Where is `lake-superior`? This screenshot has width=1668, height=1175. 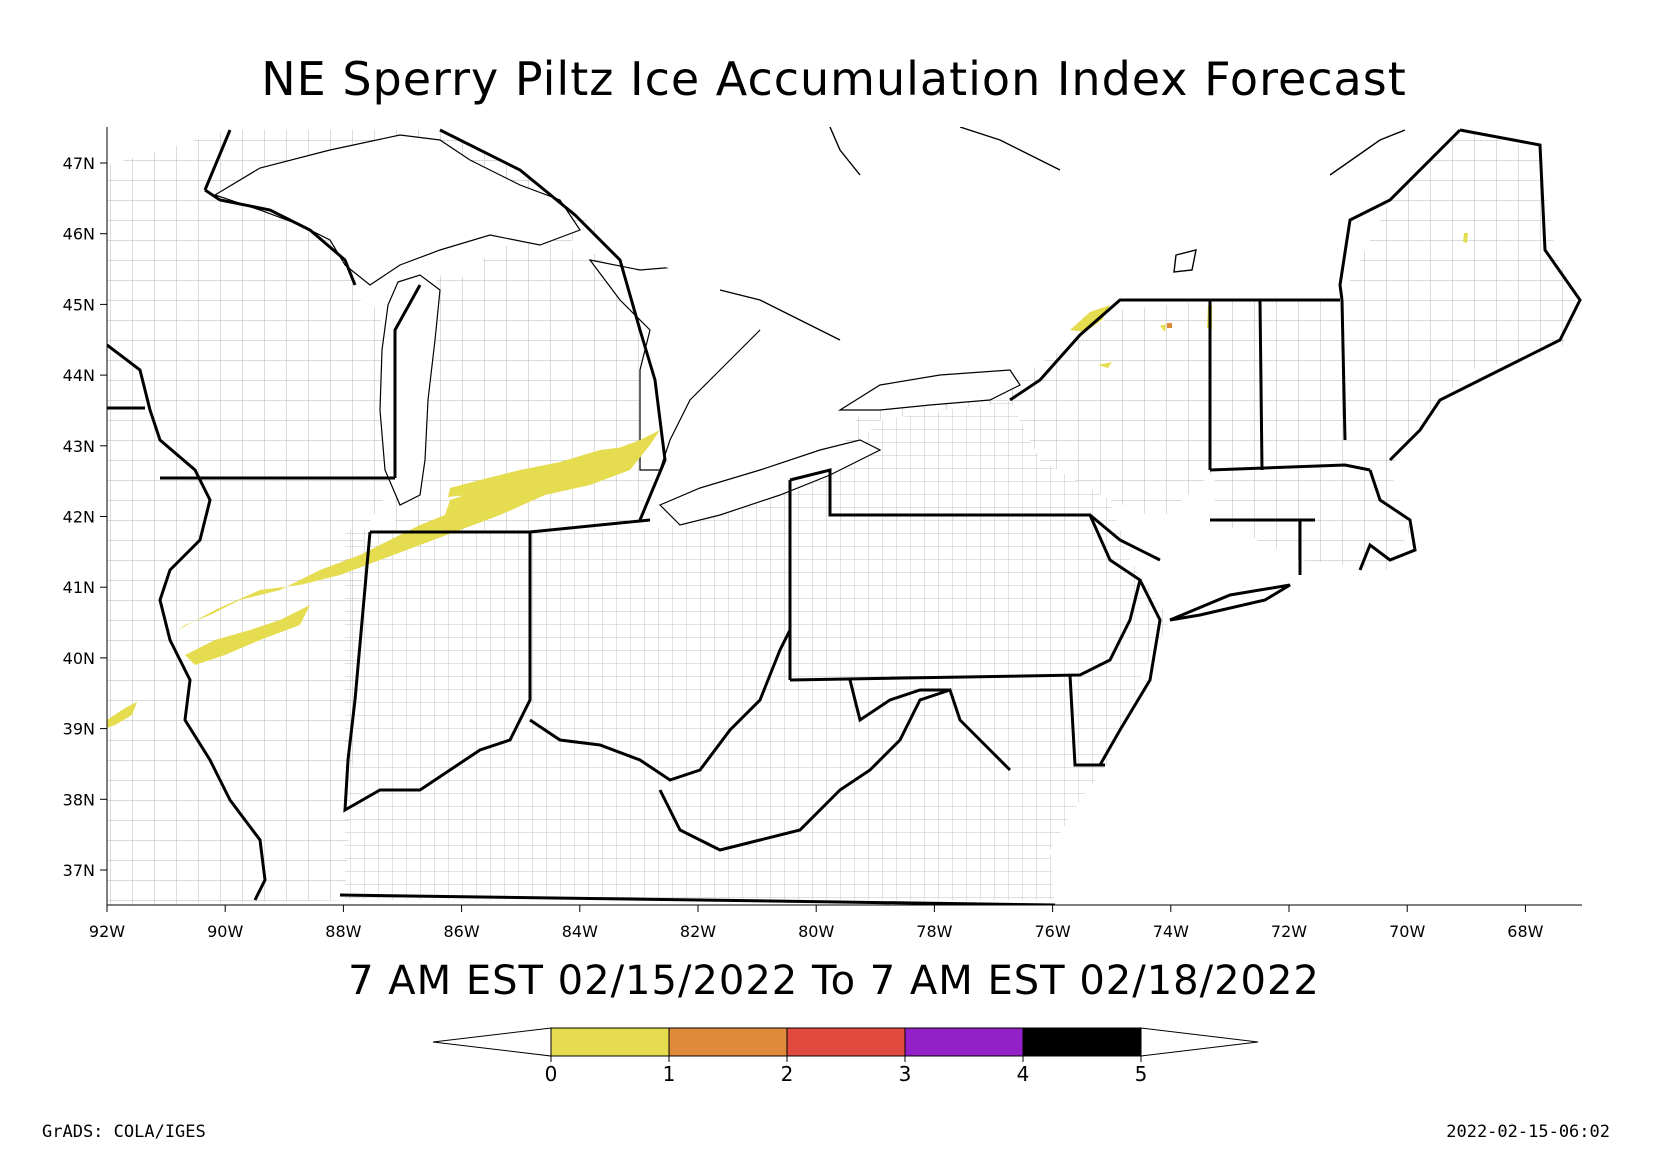
lake-superior is located at coordinates (397, 210).